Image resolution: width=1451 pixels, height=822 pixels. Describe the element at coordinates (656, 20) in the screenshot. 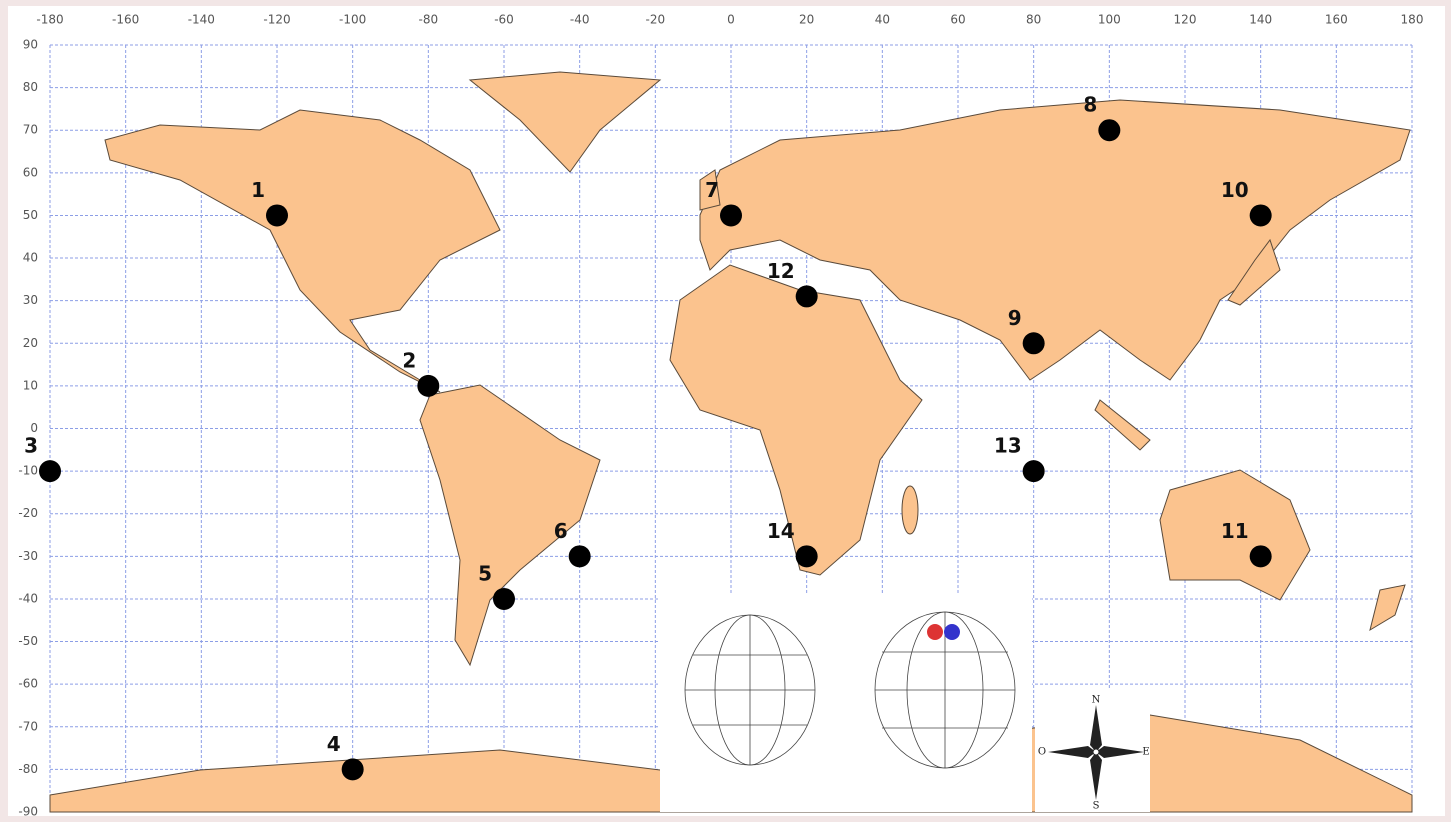

I see `x-tick-label: -20` at that location.